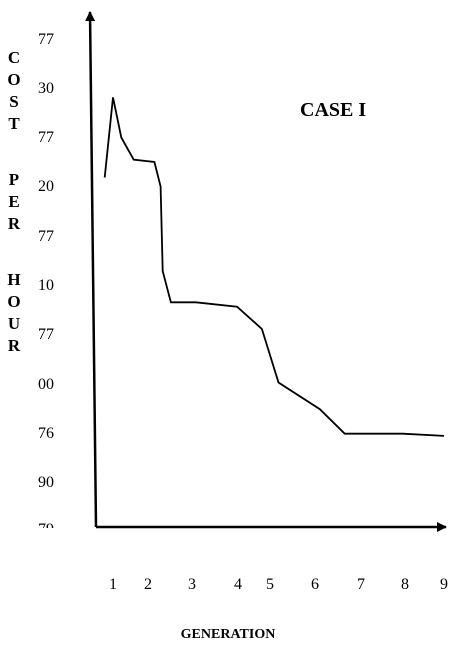 Image resolution: width=456 pixels, height=647 pixels. What do you see at coordinates (14, 123) in the screenshot?
I see `y-axis-label-letter: T` at bounding box center [14, 123].